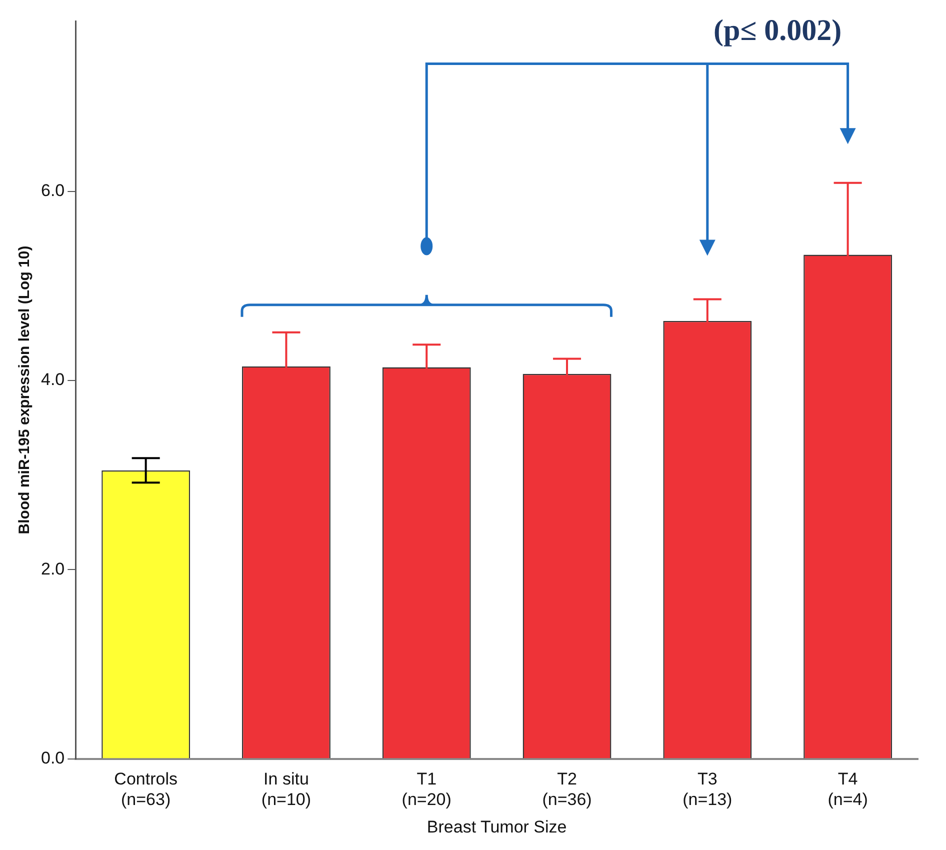 The width and height of the screenshot is (946, 850). Describe the element at coordinates (286, 790) in the screenshot. I see `x-tick-label: In situ (n=10)` at that location.